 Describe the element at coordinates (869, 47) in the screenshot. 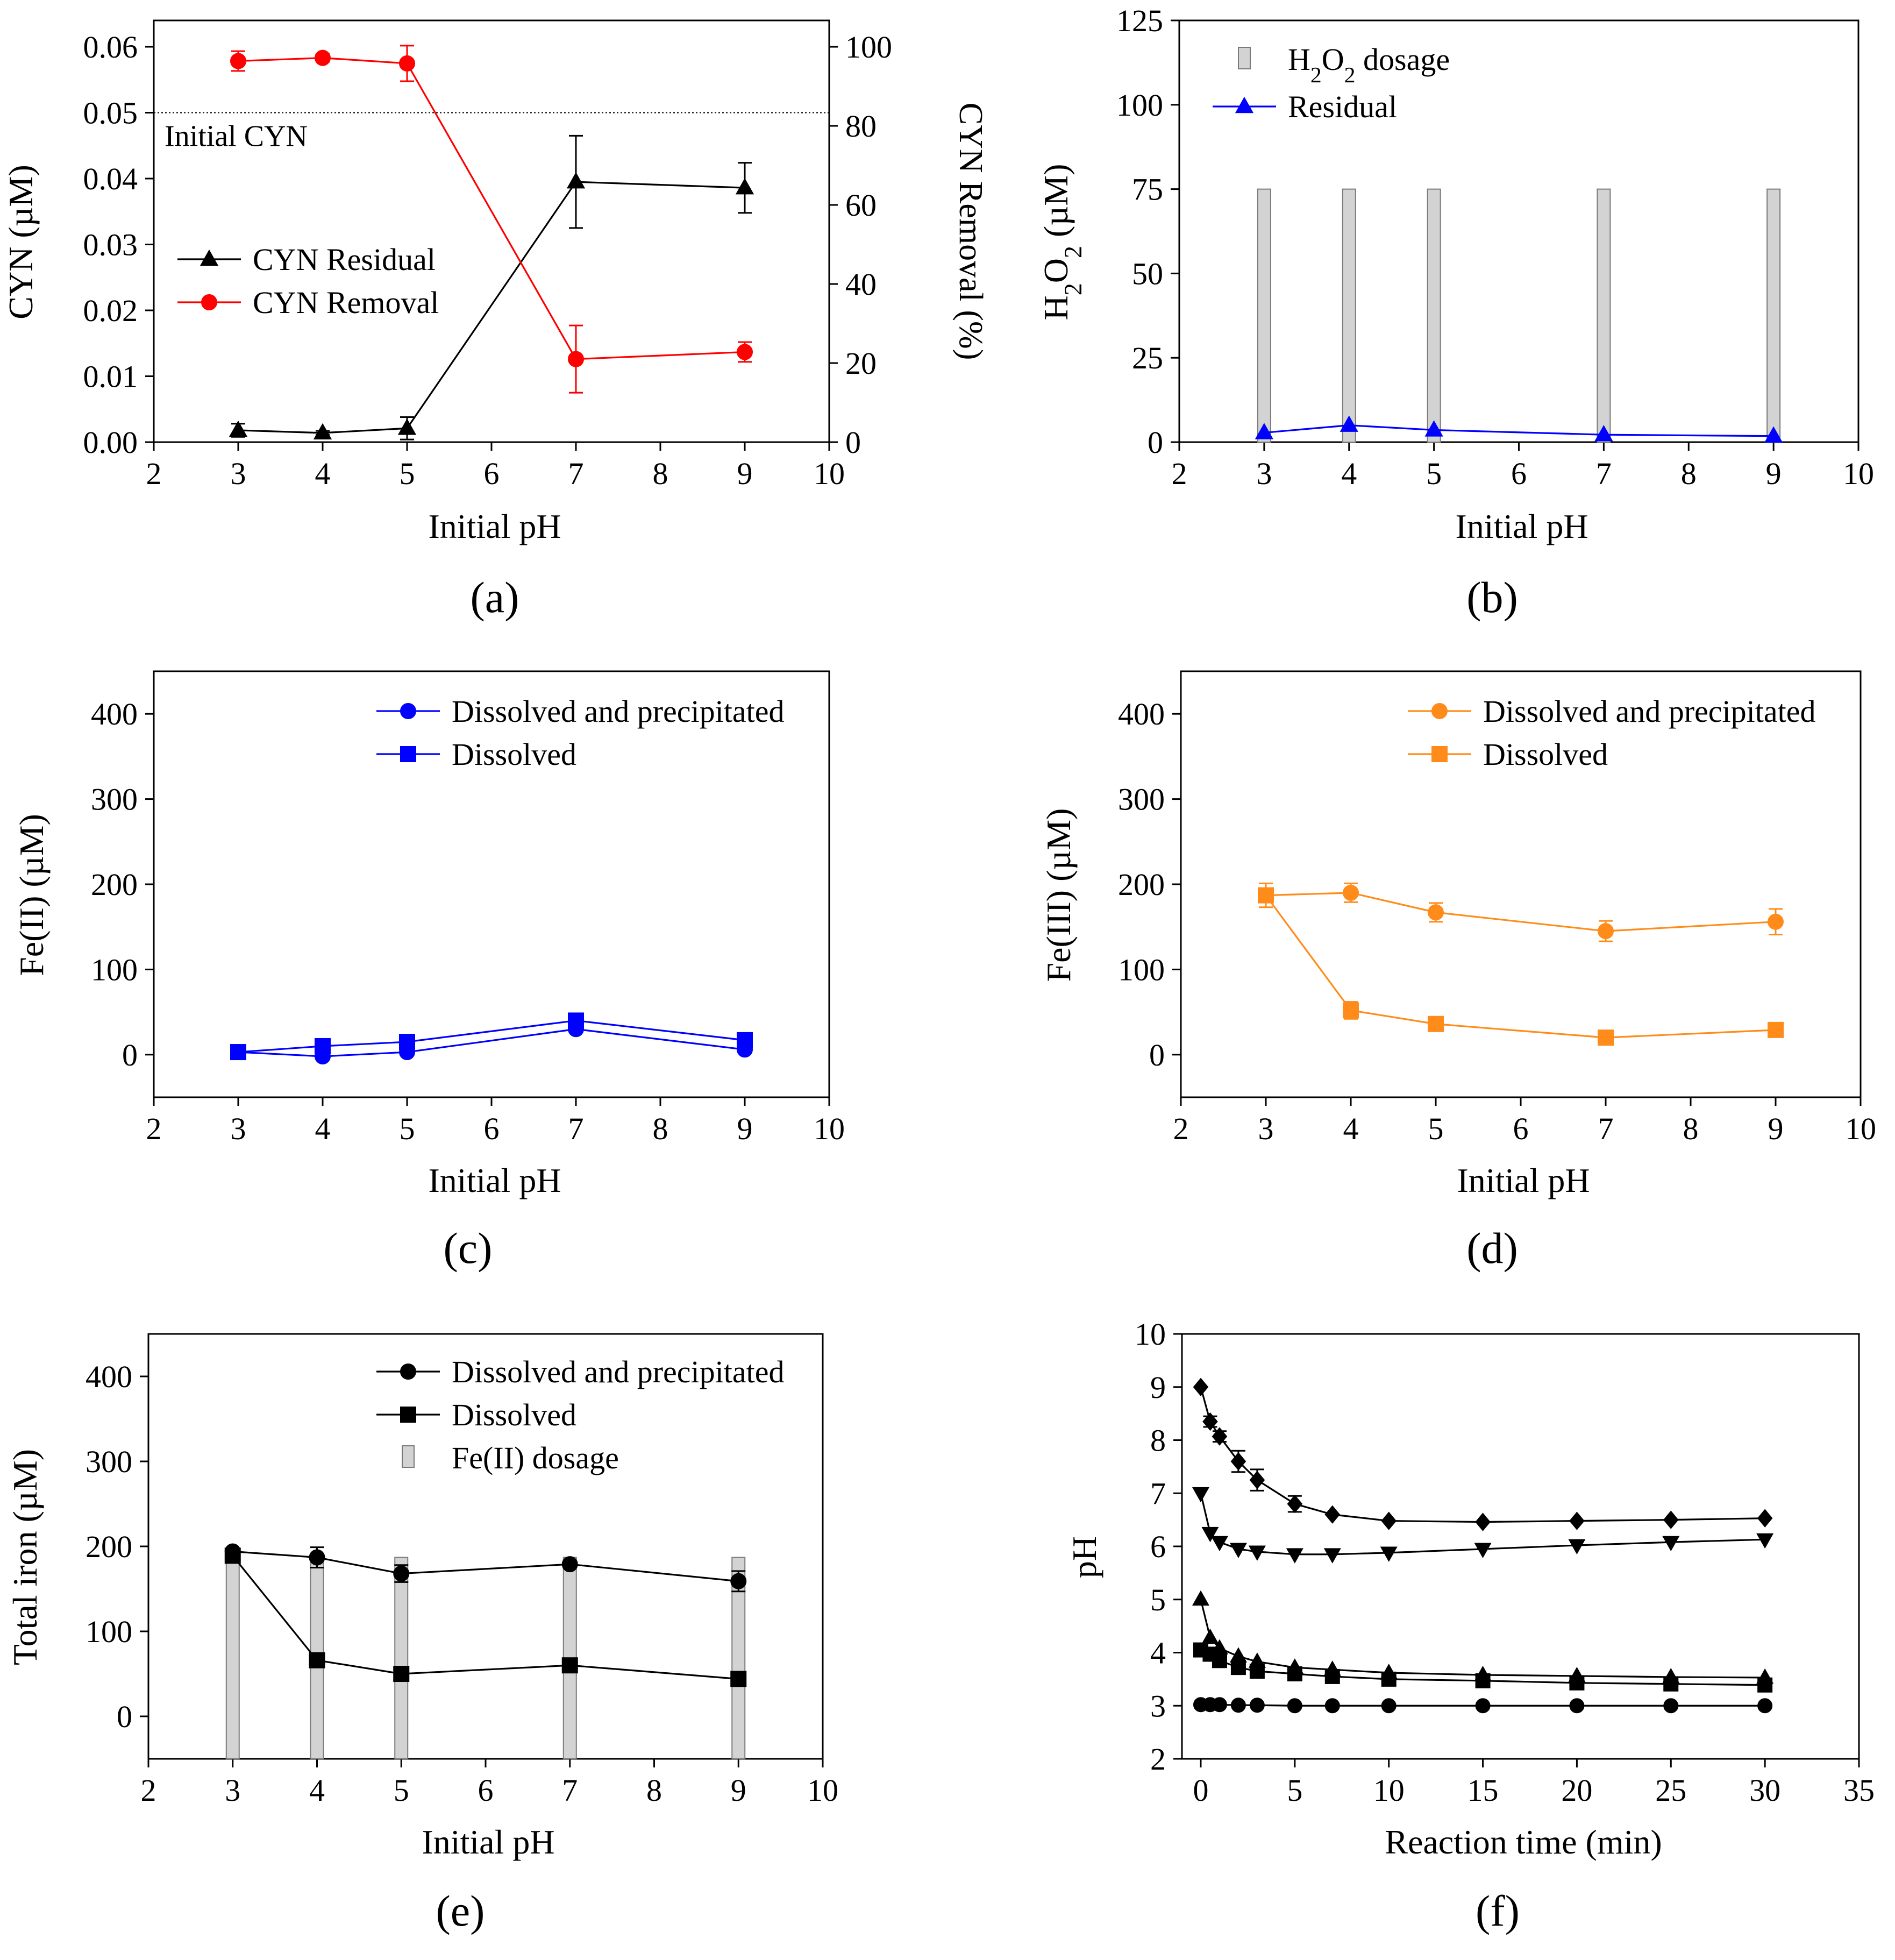

I see `y2-tick-label: 100` at that location.